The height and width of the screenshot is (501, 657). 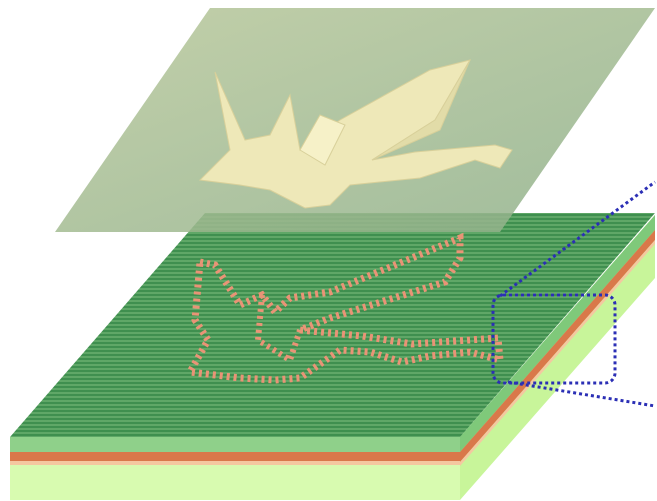 I want to click on slab-front, so click(x=235, y=468).